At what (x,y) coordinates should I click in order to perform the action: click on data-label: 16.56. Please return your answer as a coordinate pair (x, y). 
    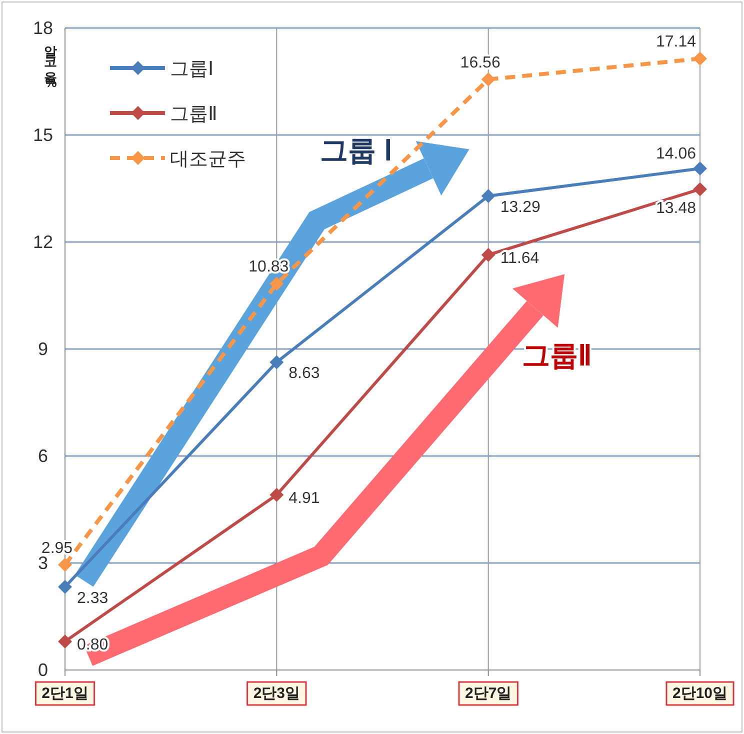
    Looking at the image, I should click on (480, 63).